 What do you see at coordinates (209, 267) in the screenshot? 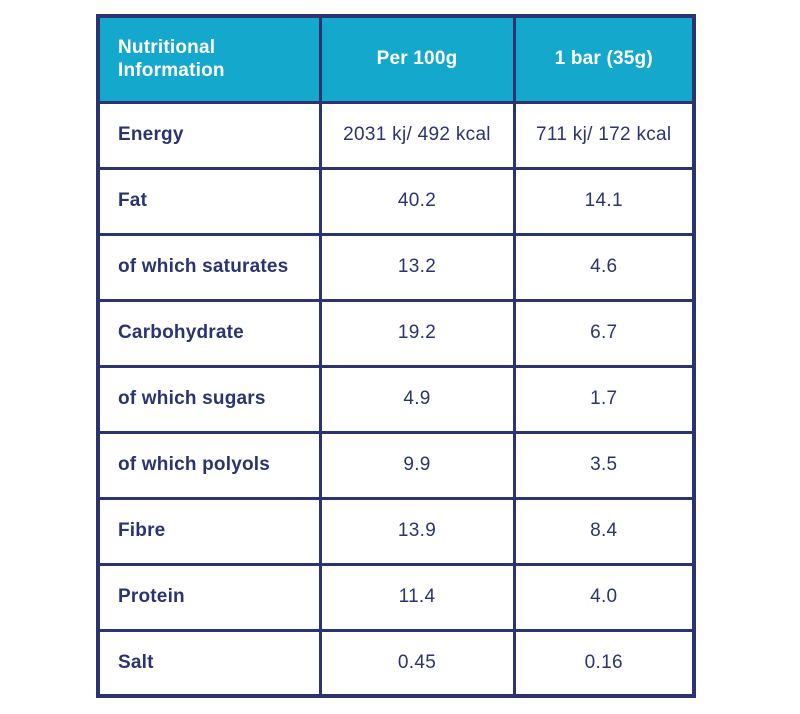
I see `row-label: of which saturates` at bounding box center [209, 267].